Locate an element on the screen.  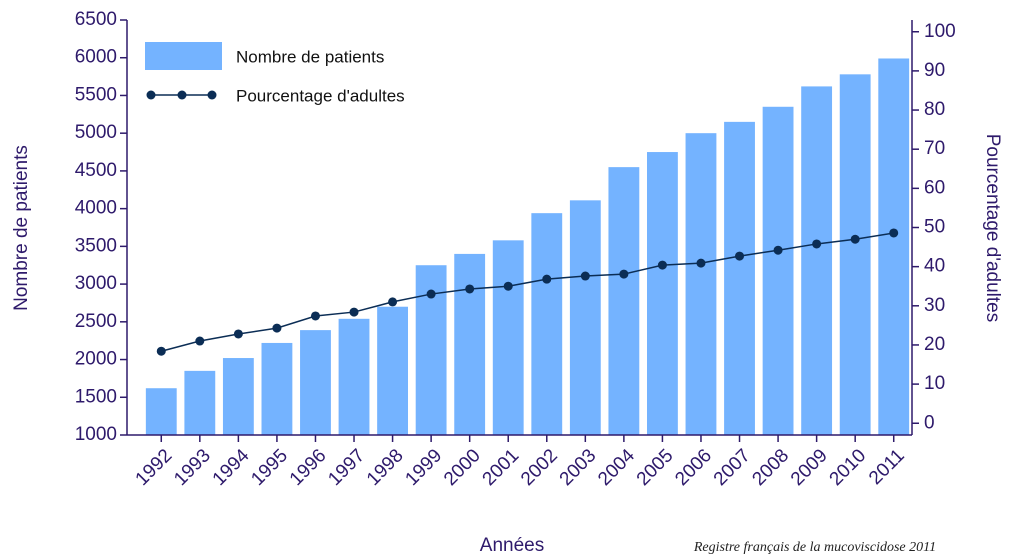
x-tick-label: 2002 is located at coordinates (539, 467).